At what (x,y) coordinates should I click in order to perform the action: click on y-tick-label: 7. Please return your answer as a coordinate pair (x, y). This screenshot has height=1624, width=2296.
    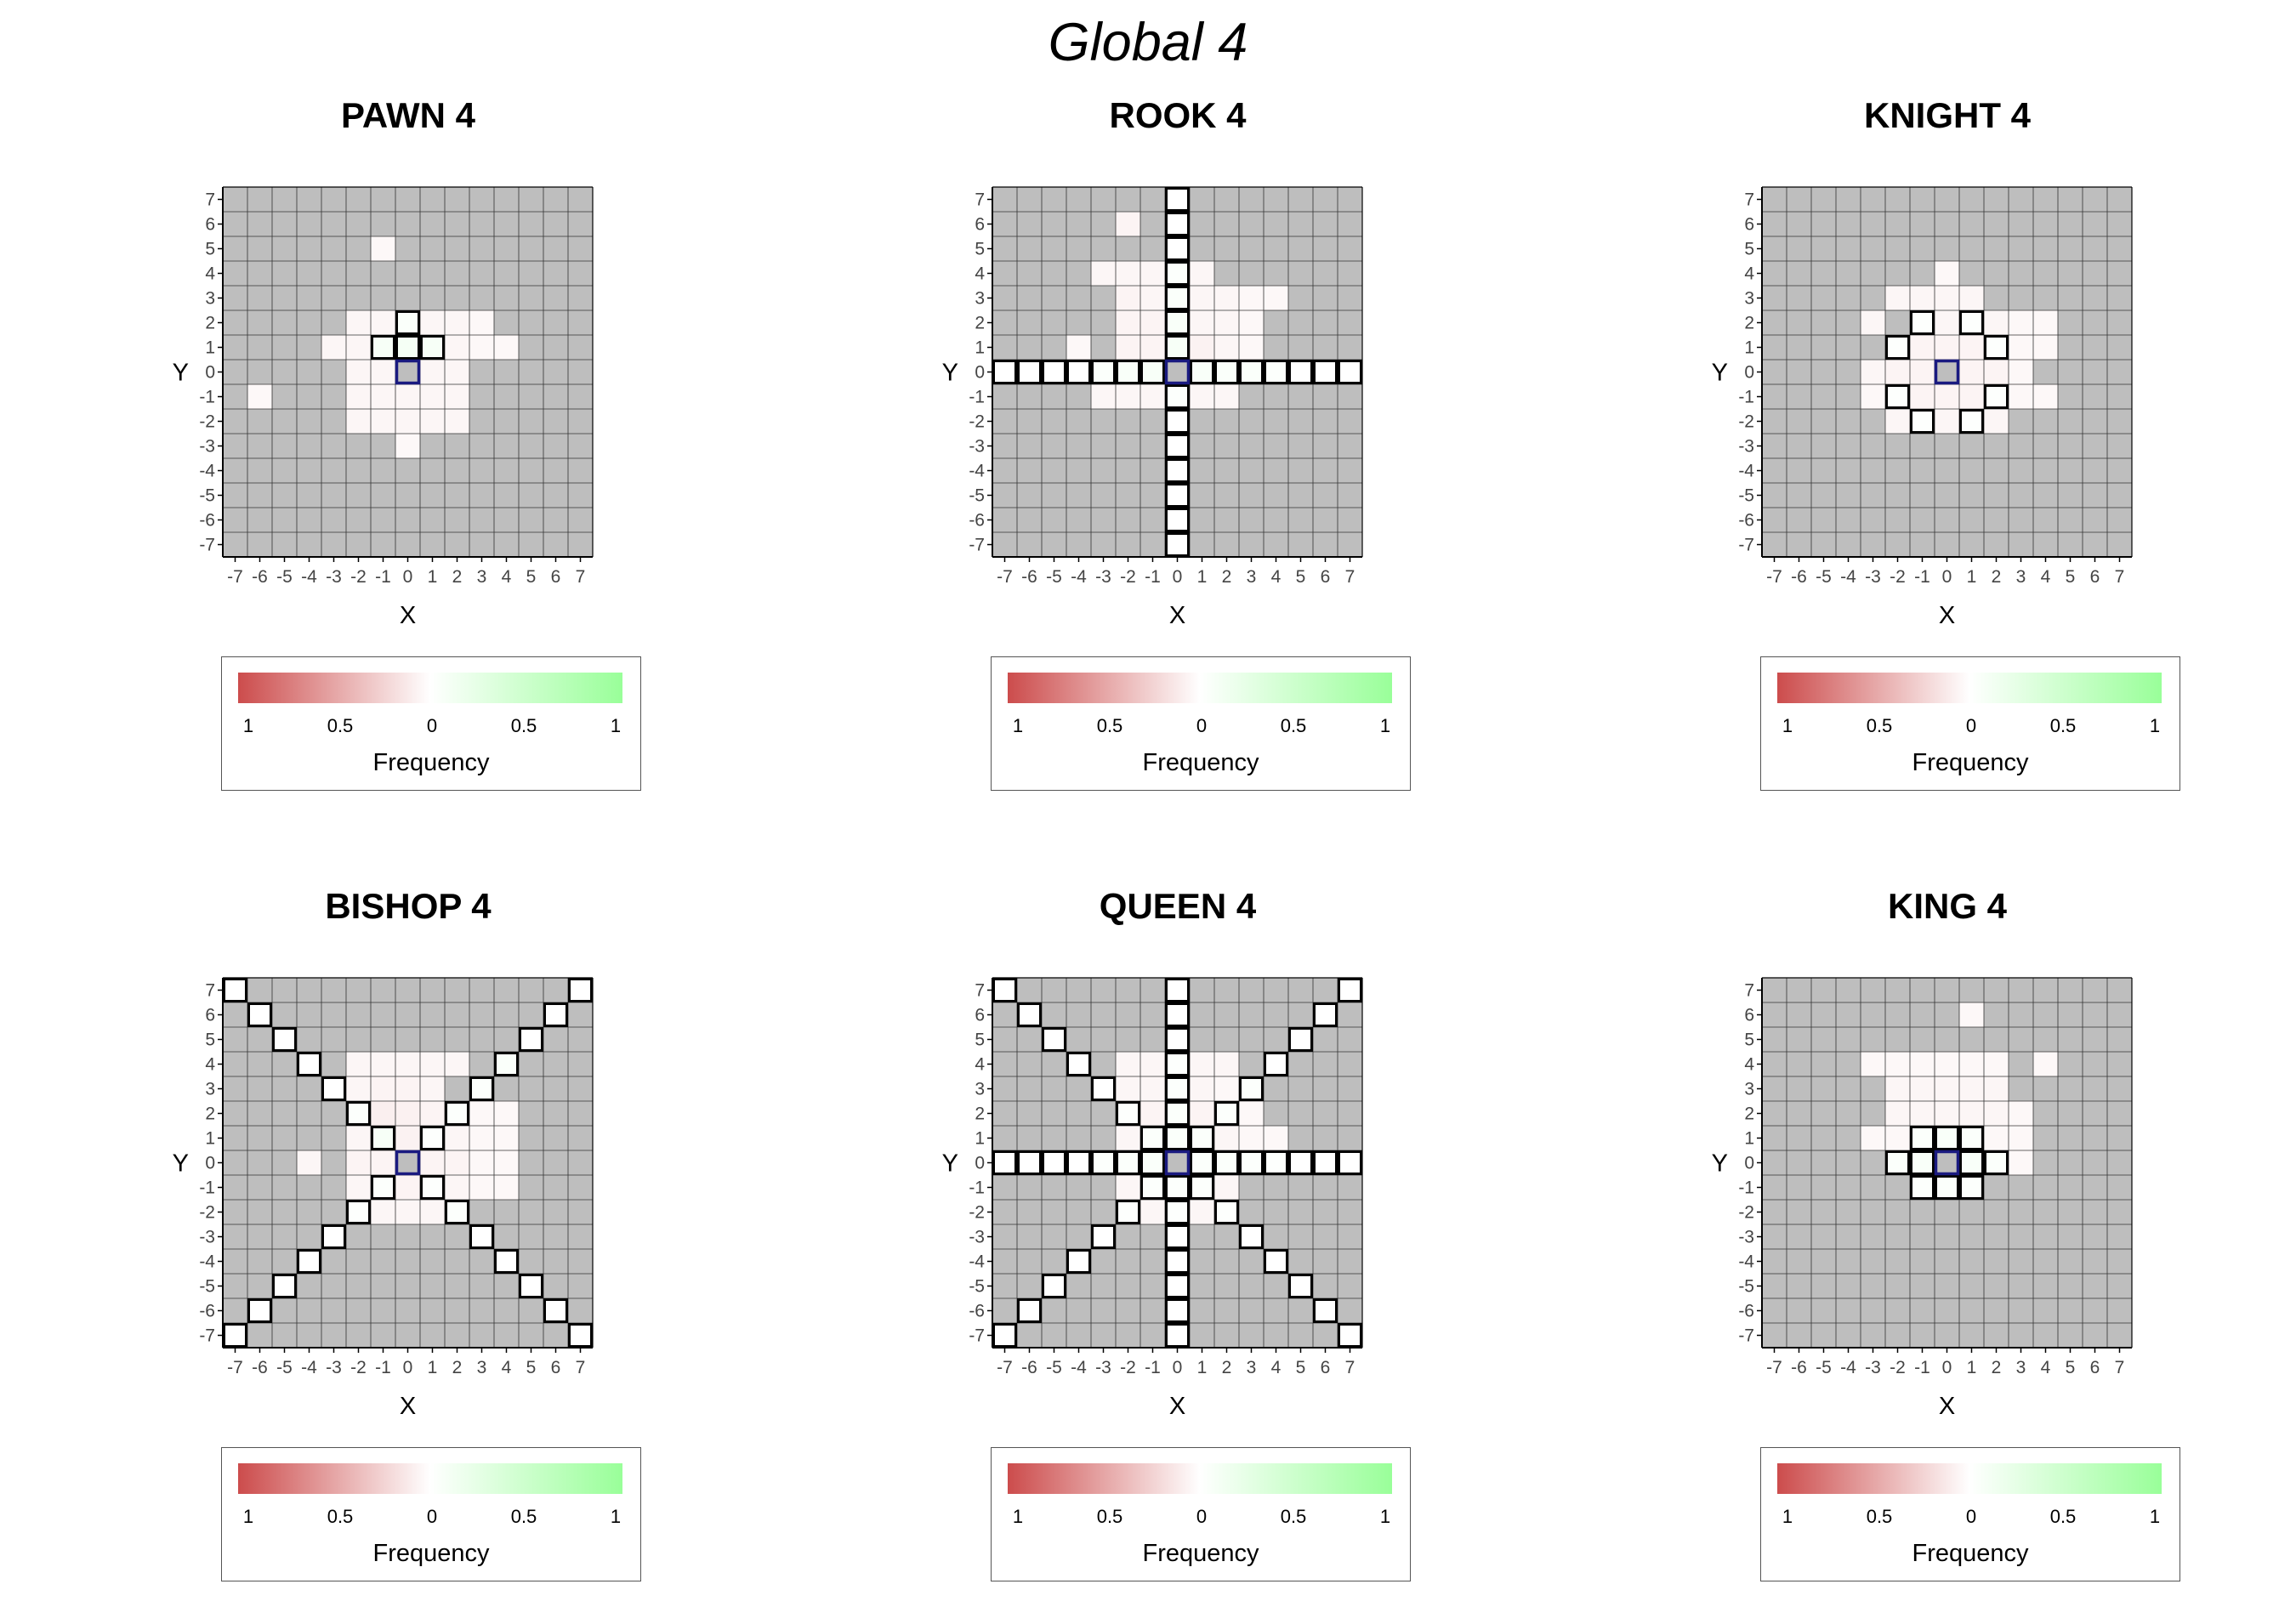
    Looking at the image, I should click on (1749, 200).